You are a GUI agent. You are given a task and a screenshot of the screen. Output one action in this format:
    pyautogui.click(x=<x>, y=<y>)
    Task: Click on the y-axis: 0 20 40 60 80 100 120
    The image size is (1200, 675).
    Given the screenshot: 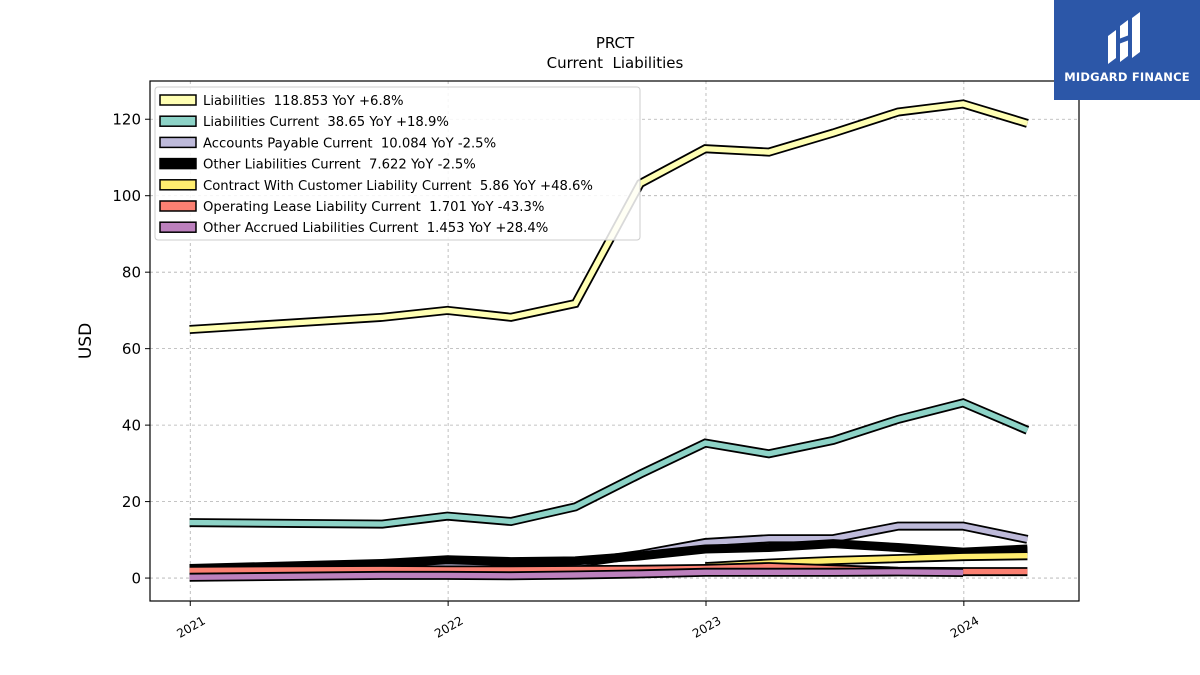 What is the action you would take?
    pyautogui.click(x=131, y=349)
    